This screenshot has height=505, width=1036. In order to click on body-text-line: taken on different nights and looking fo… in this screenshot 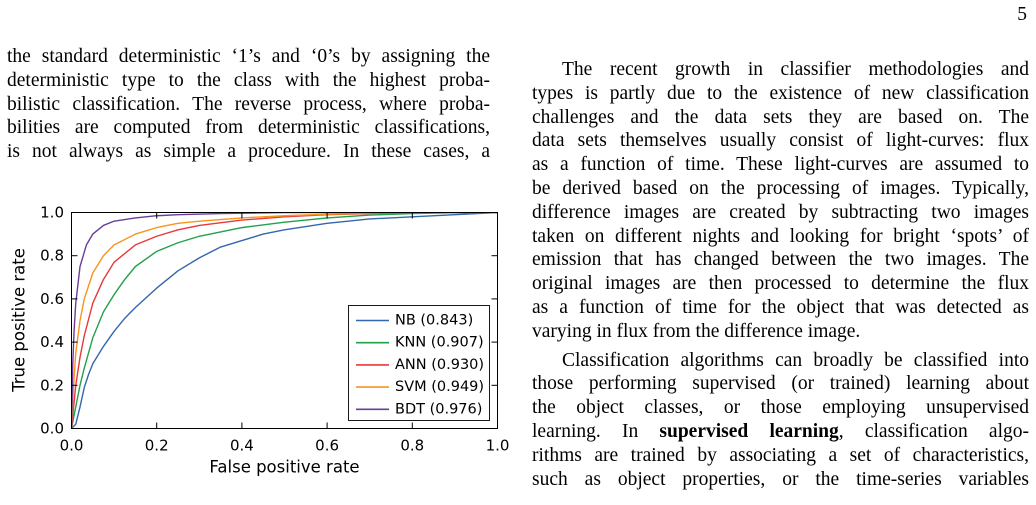, I will do `click(780, 236)`.